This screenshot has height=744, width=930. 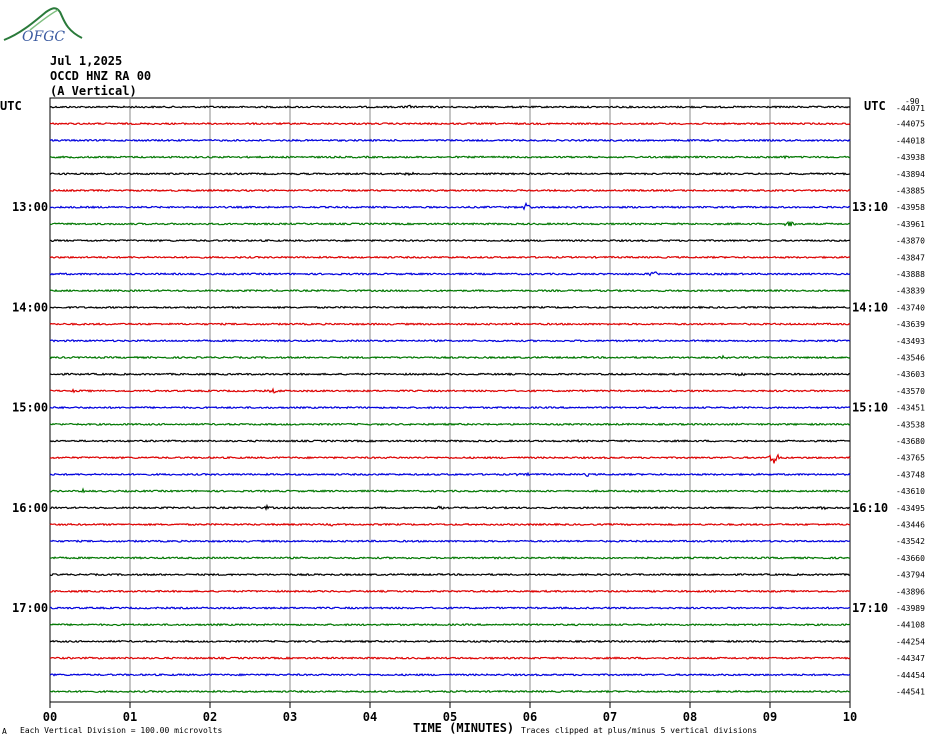 I want to click on trace-offset-label: -43794, so click(x=910, y=575).